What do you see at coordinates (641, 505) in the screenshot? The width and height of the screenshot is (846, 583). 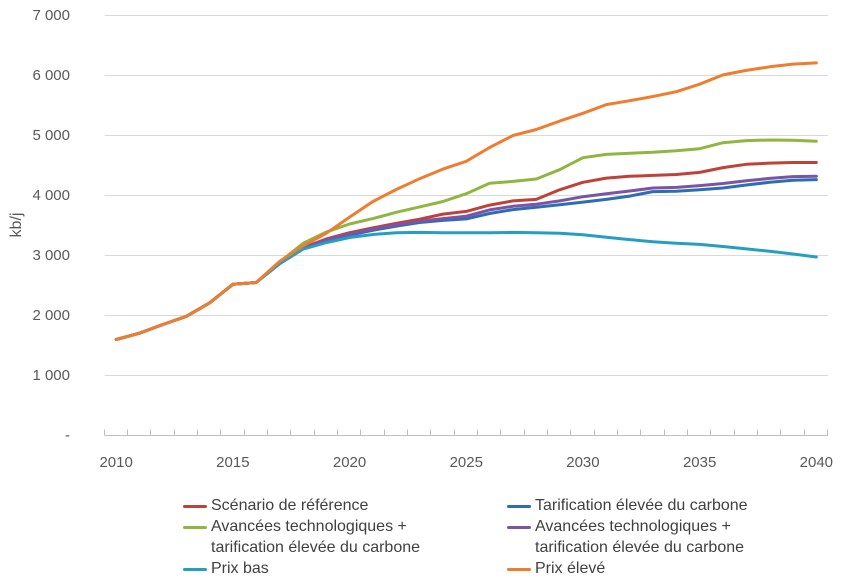 I see `legend-label: Tarification élevée du carbone` at bounding box center [641, 505].